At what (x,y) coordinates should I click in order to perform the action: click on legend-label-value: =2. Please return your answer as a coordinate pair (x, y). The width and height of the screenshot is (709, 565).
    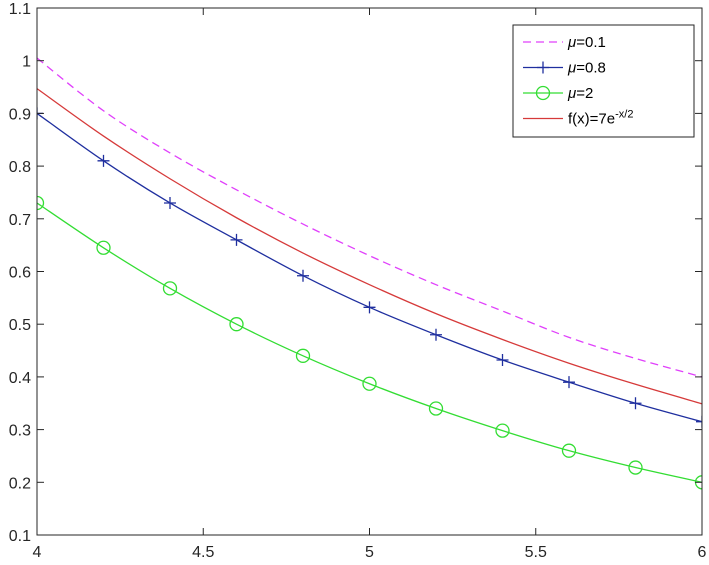
    Looking at the image, I should click on (584, 93).